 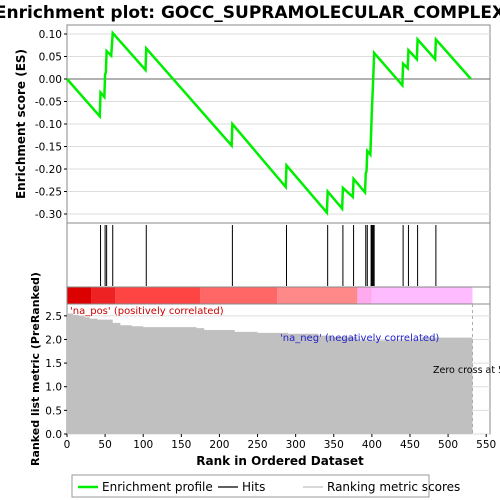 I want to click on x-tick-label: 450, so click(x=410, y=445).